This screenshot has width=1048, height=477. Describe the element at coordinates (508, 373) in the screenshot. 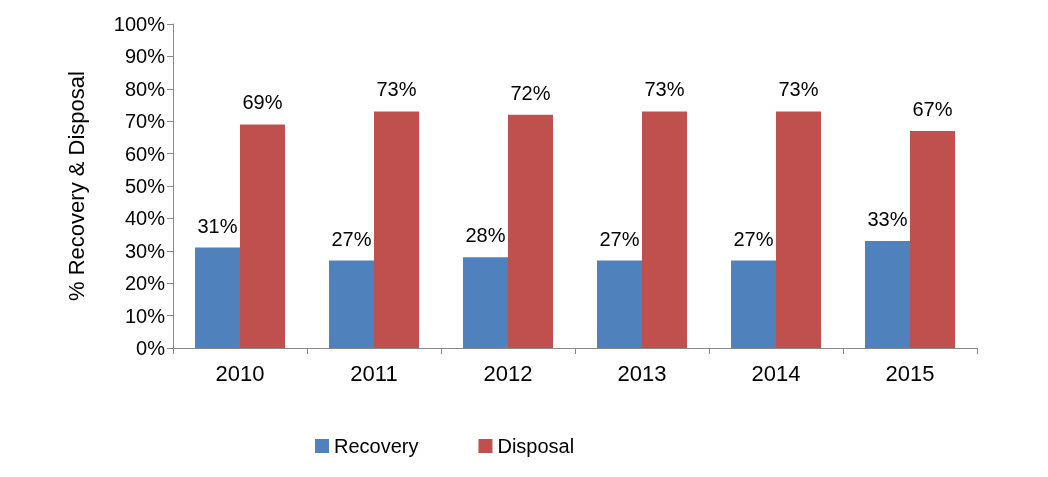

I see `x-tick-label: 2012` at that location.